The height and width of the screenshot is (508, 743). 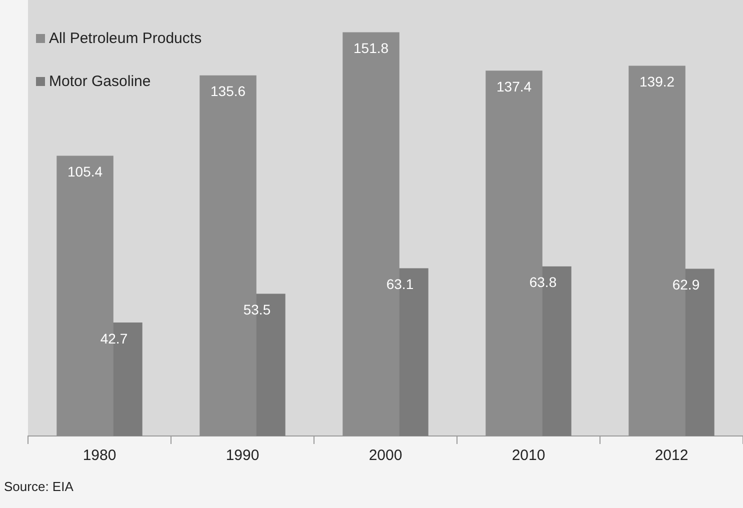 I want to click on x-tick-label: 1990, so click(x=243, y=455).